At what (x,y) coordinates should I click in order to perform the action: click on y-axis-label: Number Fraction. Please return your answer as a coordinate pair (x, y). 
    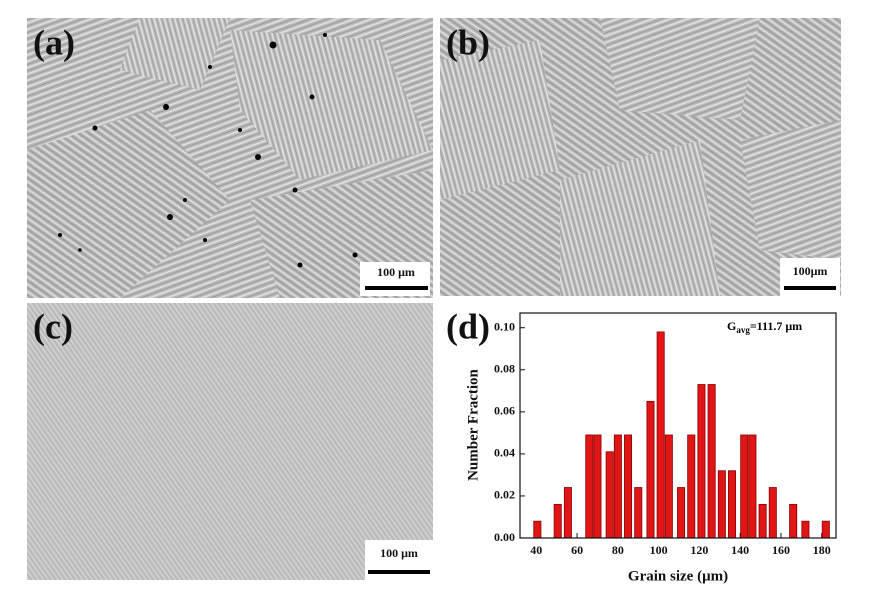
    Looking at the image, I should click on (473, 424).